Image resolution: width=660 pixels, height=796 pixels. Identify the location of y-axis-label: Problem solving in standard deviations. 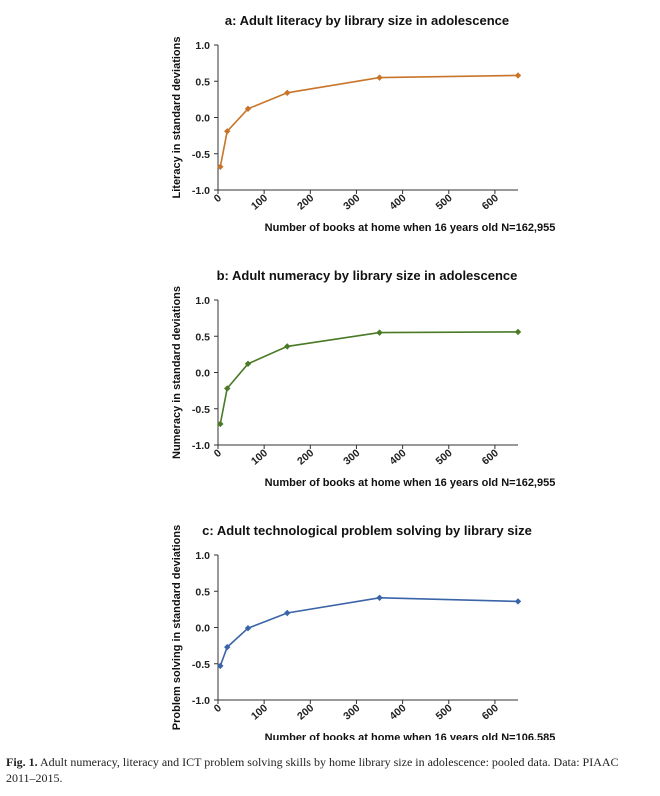
(177, 627).